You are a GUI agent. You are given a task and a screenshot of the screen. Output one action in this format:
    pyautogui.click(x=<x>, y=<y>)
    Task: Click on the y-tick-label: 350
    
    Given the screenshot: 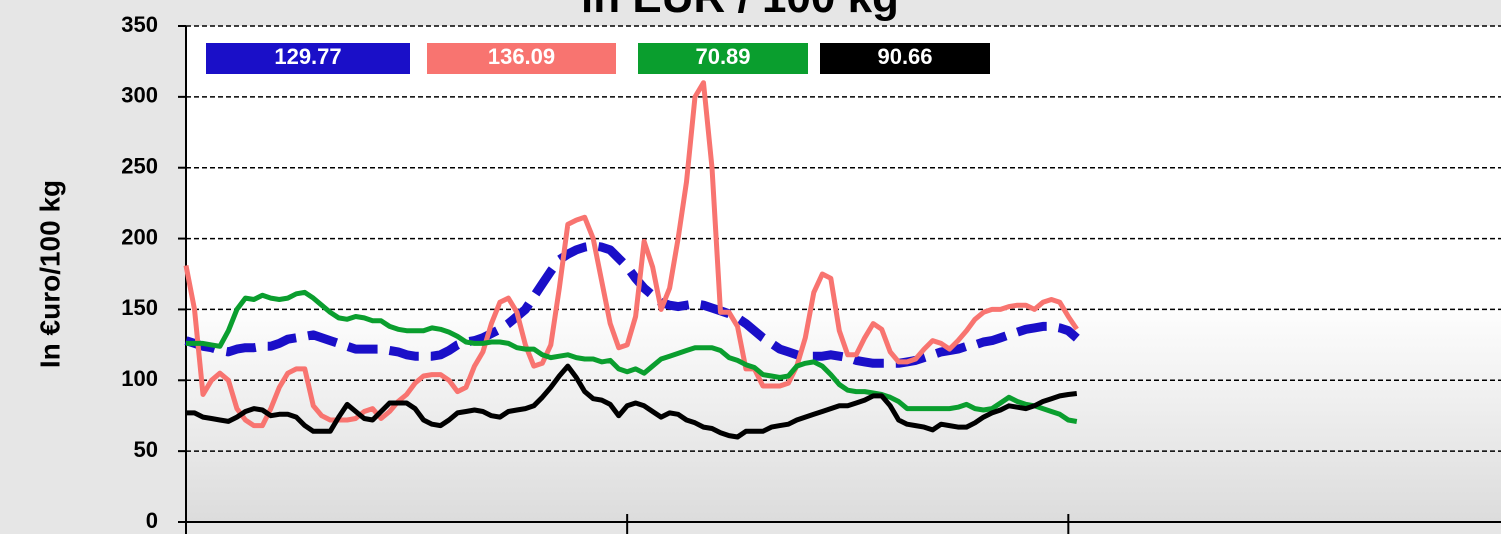 What is the action you would take?
    pyautogui.click(x=139, y=24)
    